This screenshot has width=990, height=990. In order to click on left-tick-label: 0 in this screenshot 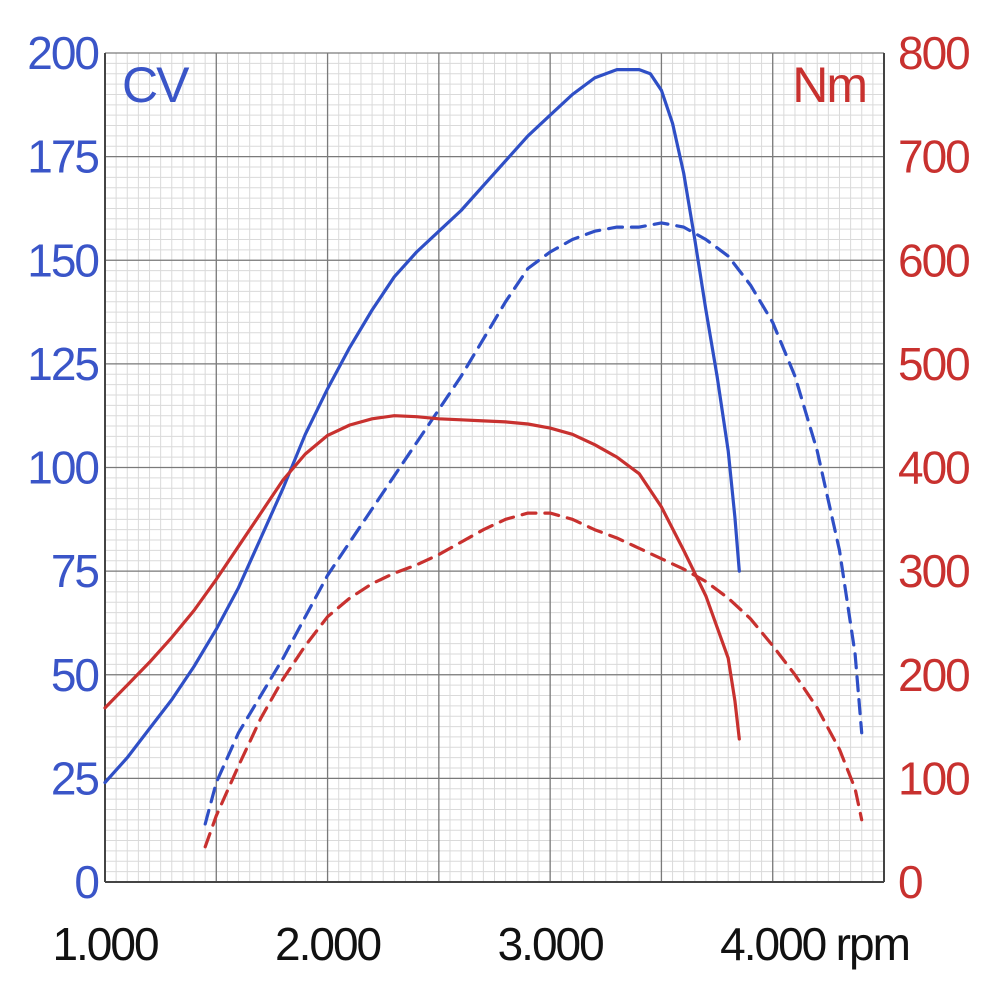, I will do `click(86, 882)`.